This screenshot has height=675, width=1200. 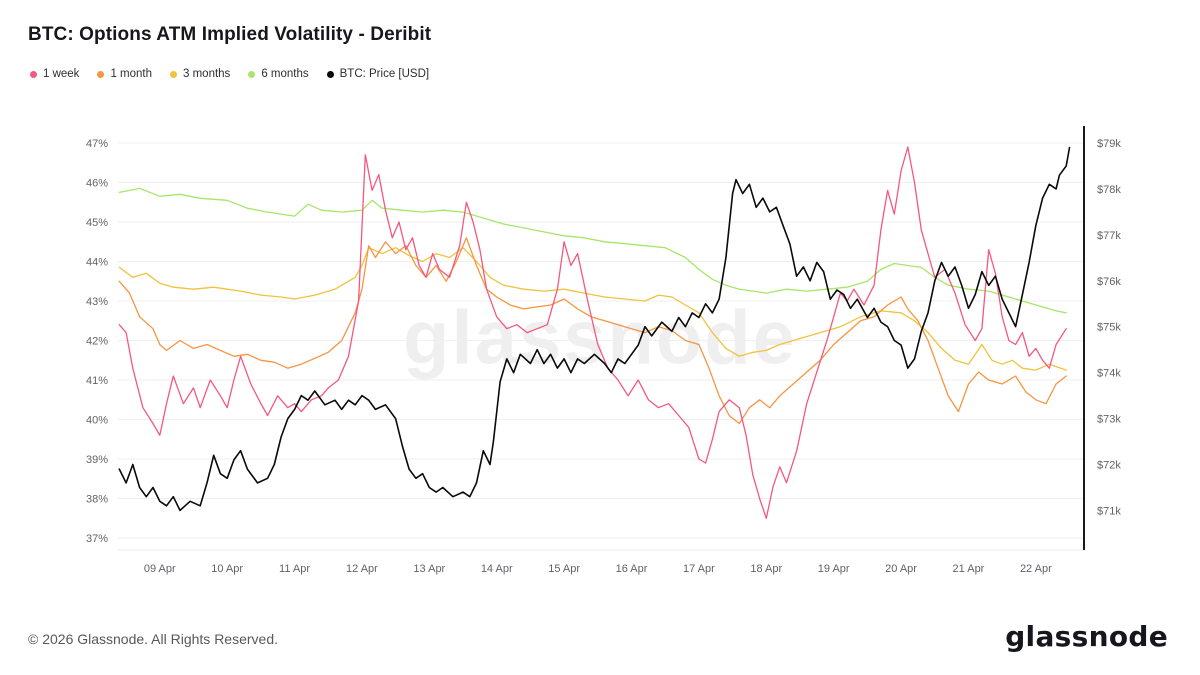 What do you see at coordinates (97, 184) in the screenshot?
I see `y-left-tick-label: 46%` at bounding box center [97, 184].